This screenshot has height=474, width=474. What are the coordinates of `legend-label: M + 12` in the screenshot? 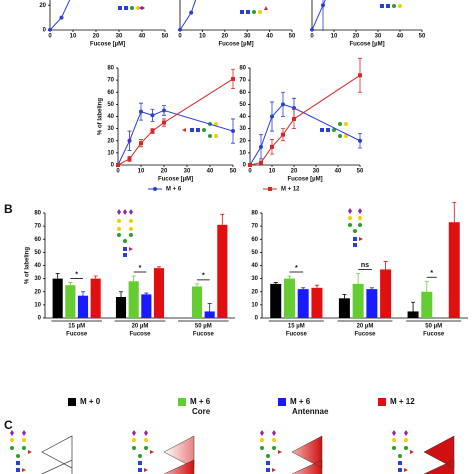 It's located at (402, 401).